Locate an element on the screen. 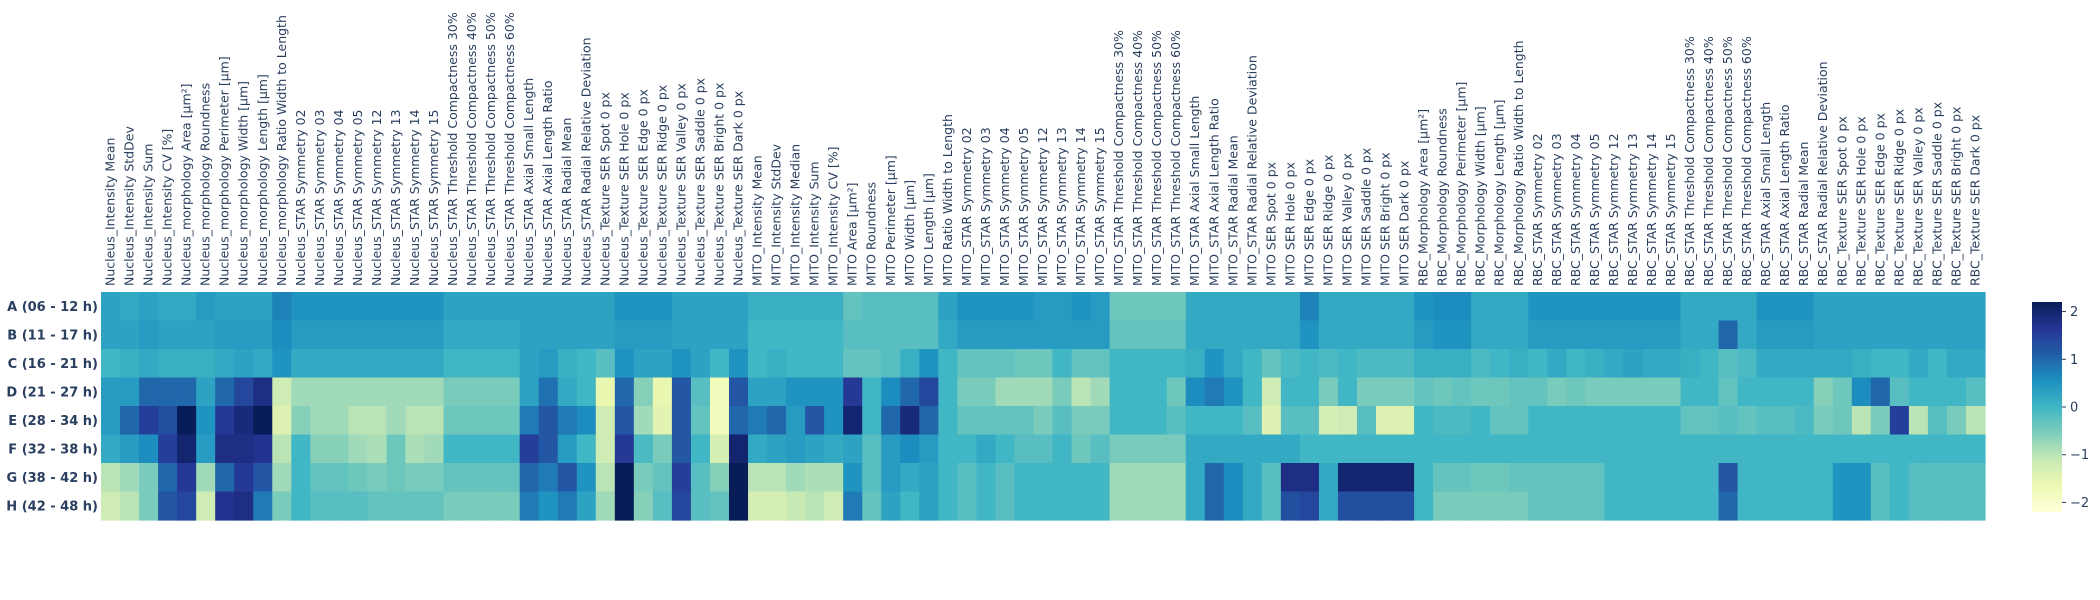 The image size is (2100, 600). column-label: MITO_STAR Threshold Compactness 30% is located at coordinates (1118, 158).